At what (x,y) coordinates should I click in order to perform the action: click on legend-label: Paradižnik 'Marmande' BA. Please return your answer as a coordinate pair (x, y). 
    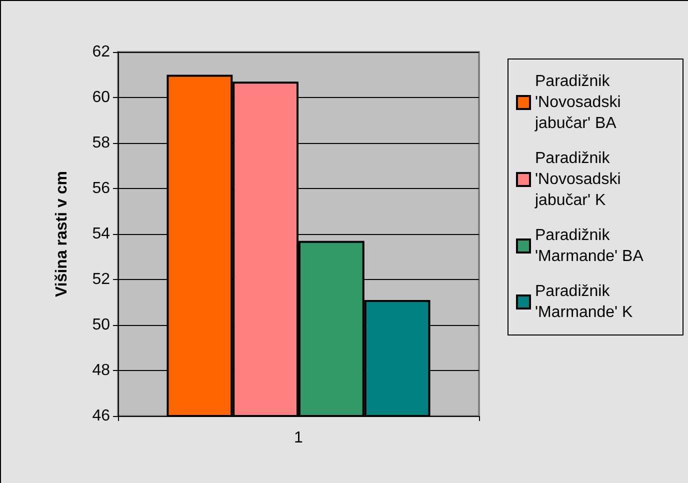
    Looking at the image, I should click on (589, 246).